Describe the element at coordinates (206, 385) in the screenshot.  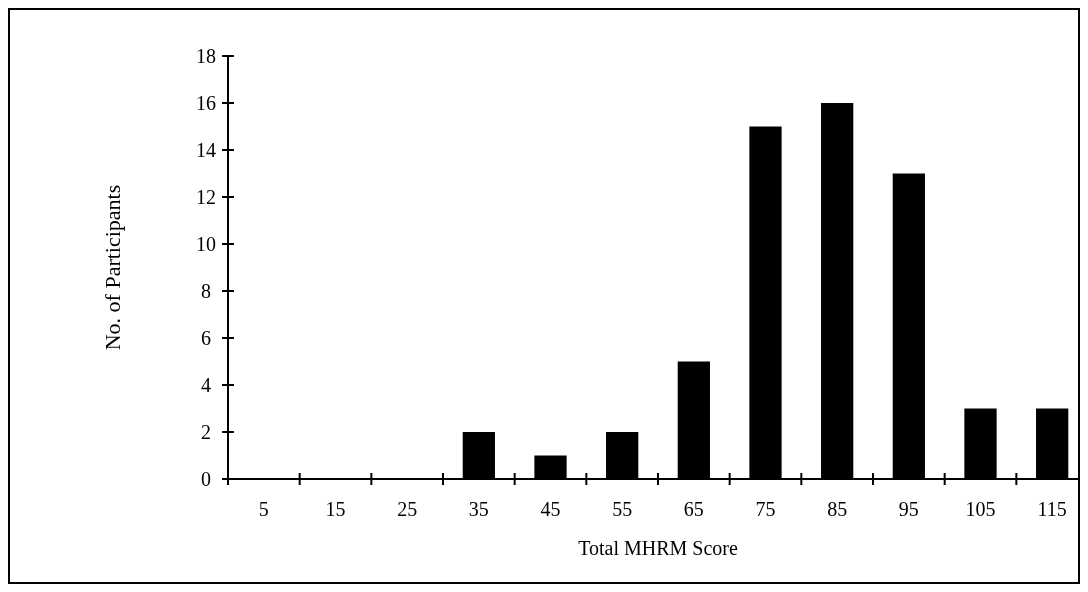
I see `y-tick-label: 4` at that location.